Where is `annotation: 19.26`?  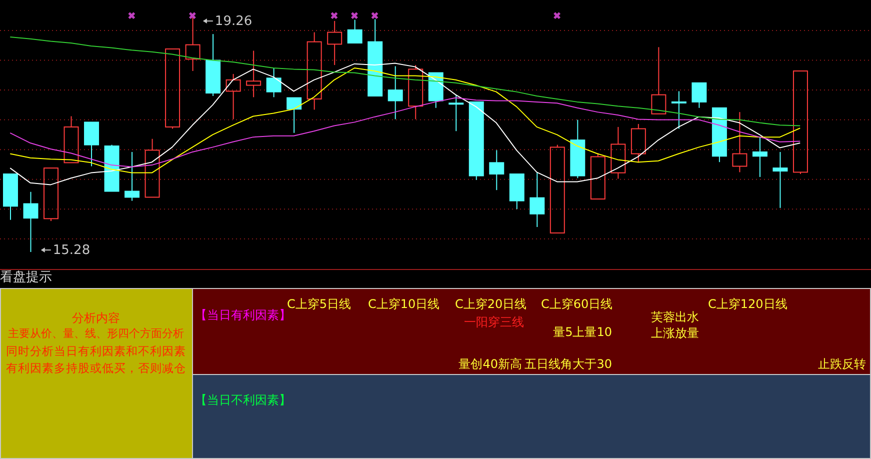
annotation: 19.26 is located at coordinates (233, 21).